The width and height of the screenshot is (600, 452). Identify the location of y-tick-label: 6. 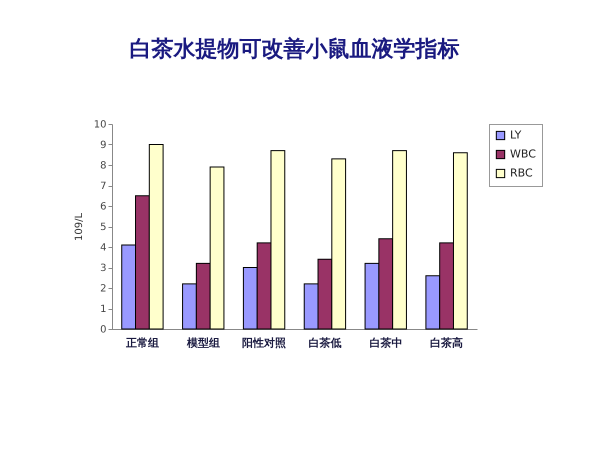
(103, 207).